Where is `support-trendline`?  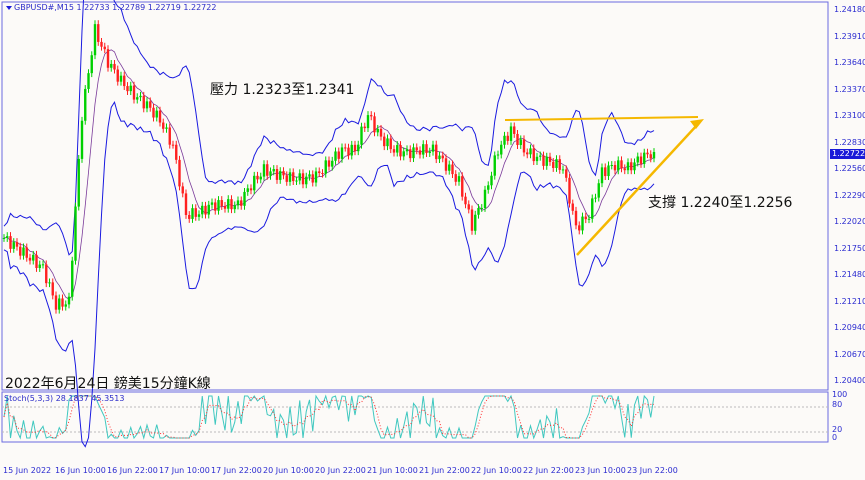
support-trendline is located at coordinates (637, 189).